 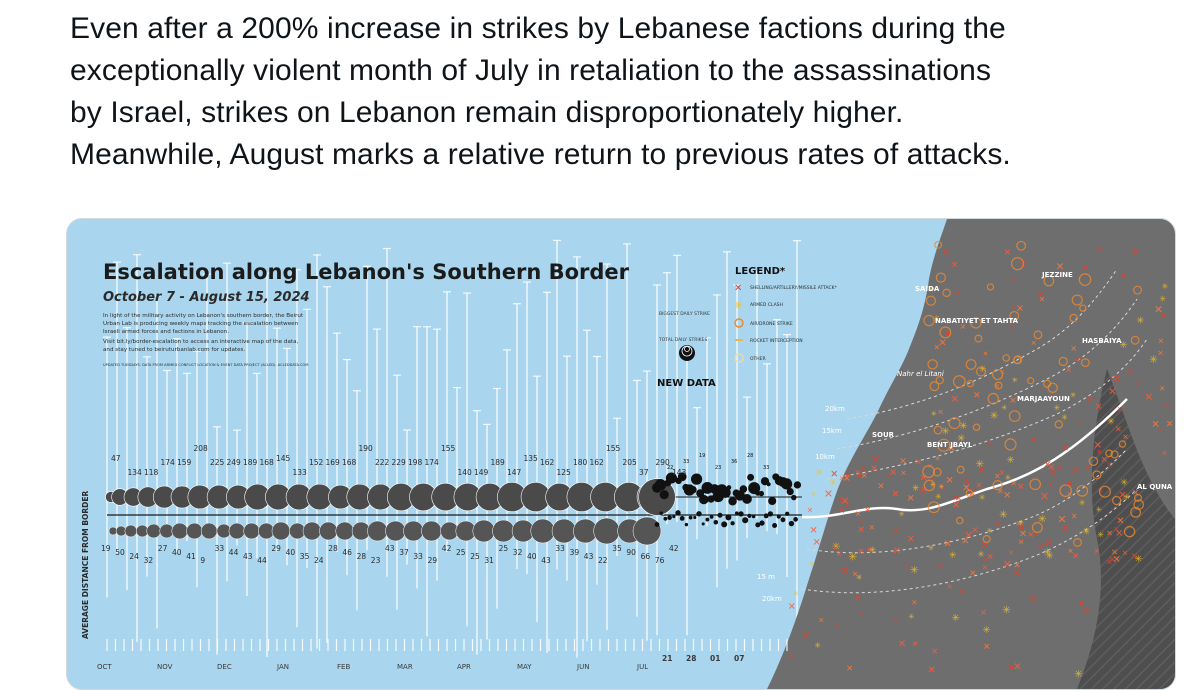 I want to click on territory-hatched, so click(x=1126, y=529).